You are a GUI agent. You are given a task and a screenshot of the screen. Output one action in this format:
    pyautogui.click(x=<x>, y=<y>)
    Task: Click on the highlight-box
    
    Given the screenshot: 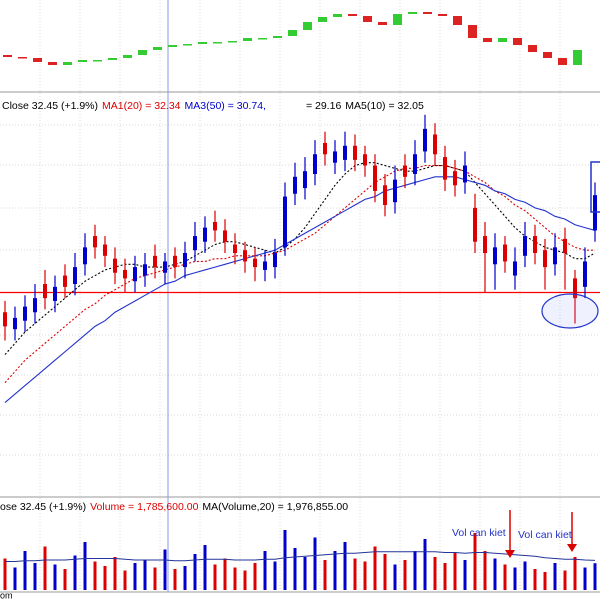 What is the action you would take?
    pyautogui.click(x=595, y=187)
    